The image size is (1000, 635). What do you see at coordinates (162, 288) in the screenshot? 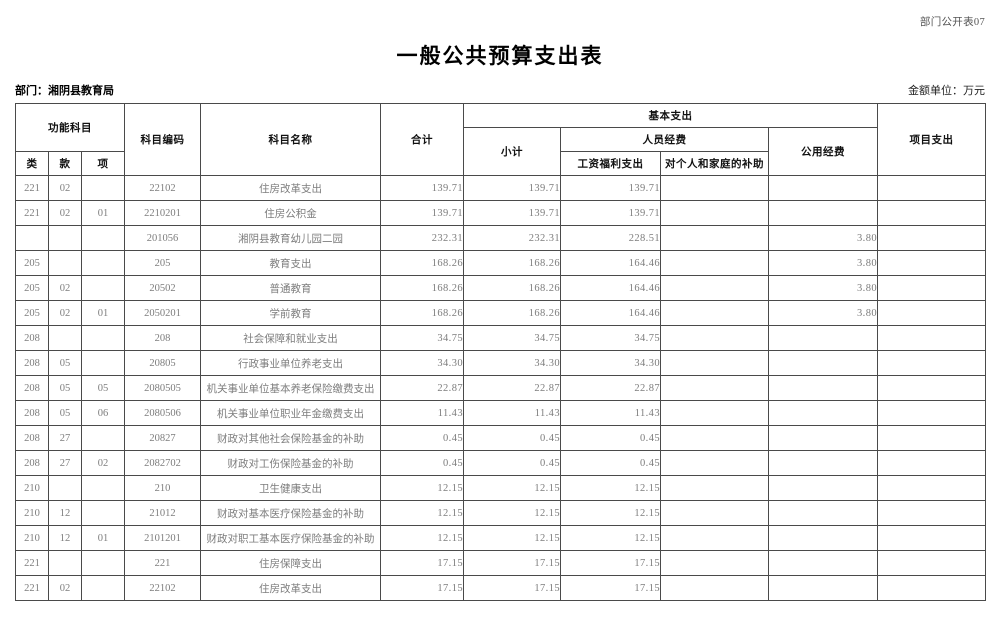
I see `cell-subject-code: 20502` at bounding box center [162, 288].